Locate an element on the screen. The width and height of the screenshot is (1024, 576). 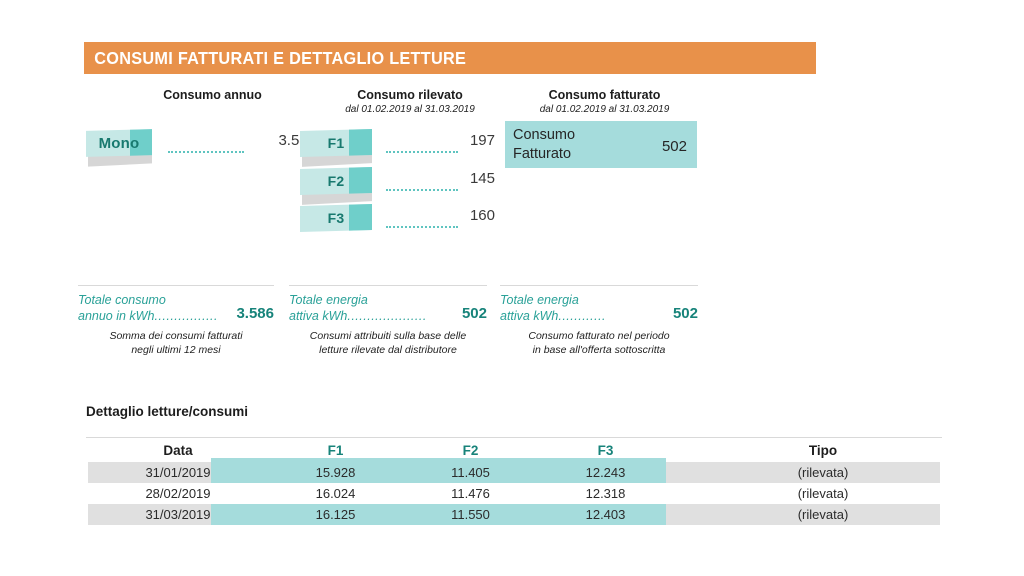
summary-billed-caption-line2: in base all'offerta sottoscritta is located at coordinates (599, 350).